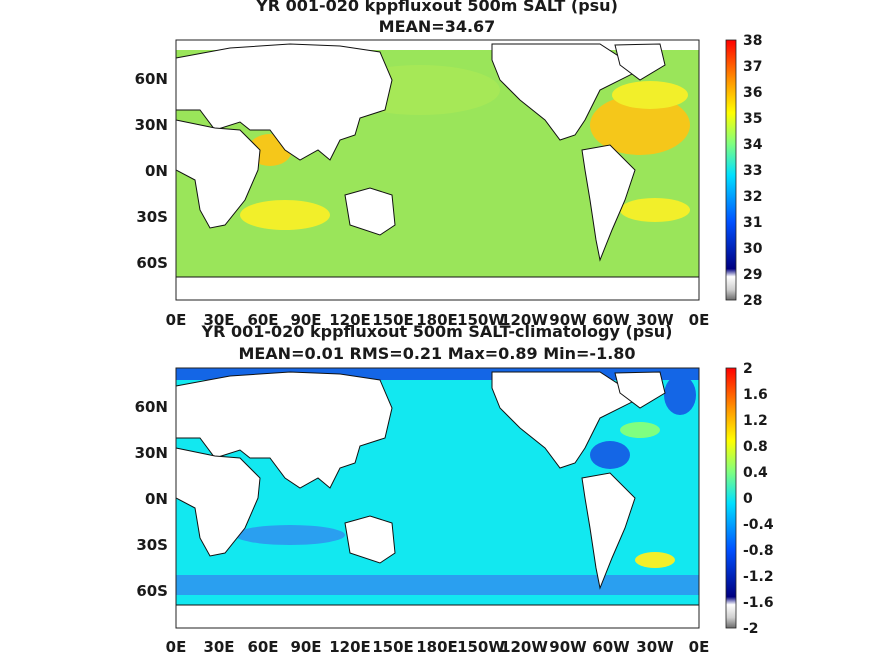 The height and width of the screenshot is (656, 875). Describe the element at coordinates (752, 119) in the screenshot. I see `colorbar-tick: 35` at that location.